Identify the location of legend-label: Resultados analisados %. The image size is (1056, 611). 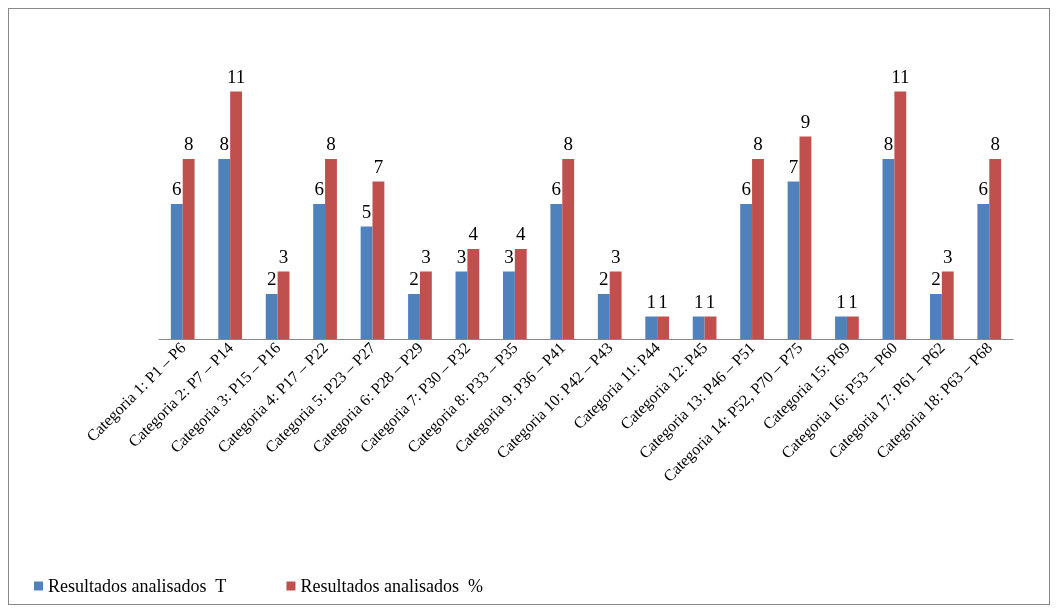
(391, 586).